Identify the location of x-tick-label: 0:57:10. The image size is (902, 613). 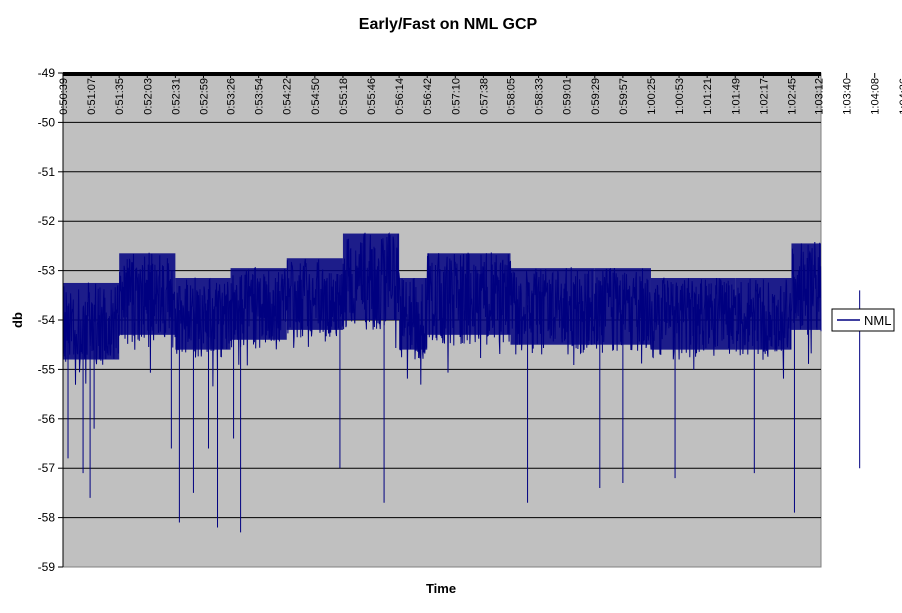
(456, 96).